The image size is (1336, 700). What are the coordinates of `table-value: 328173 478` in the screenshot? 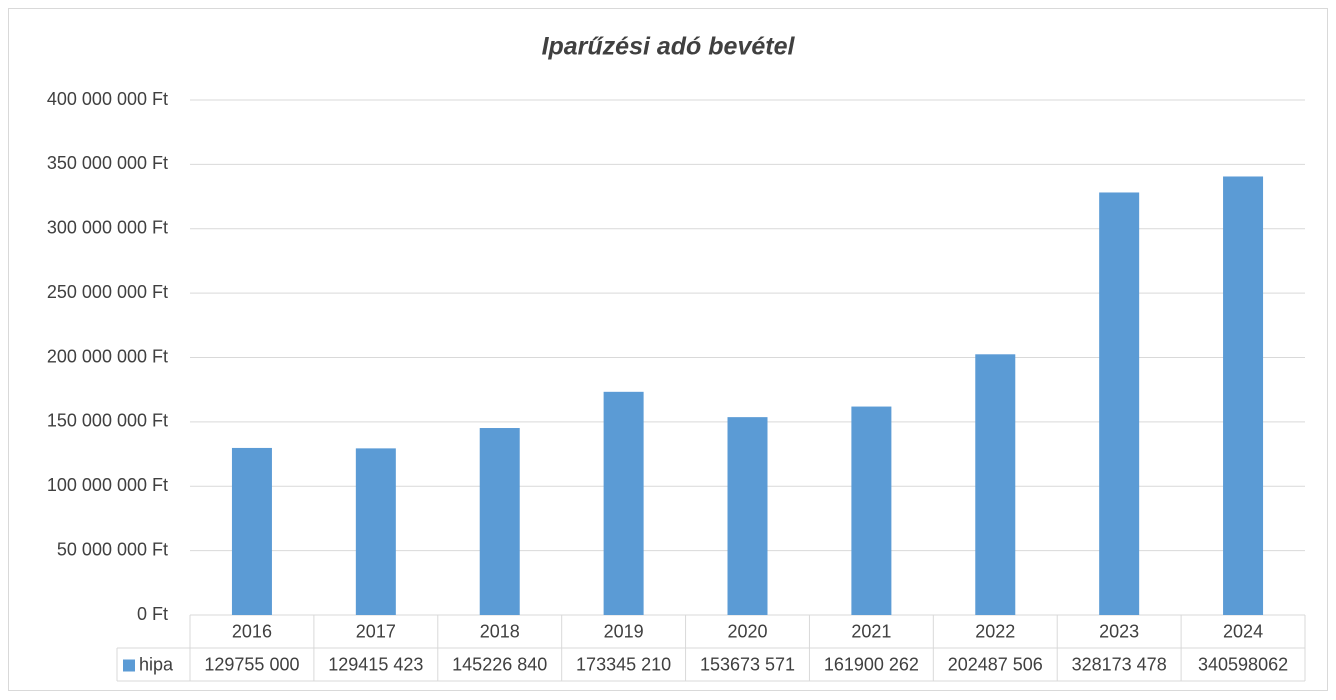 It's located at (1119, 664).